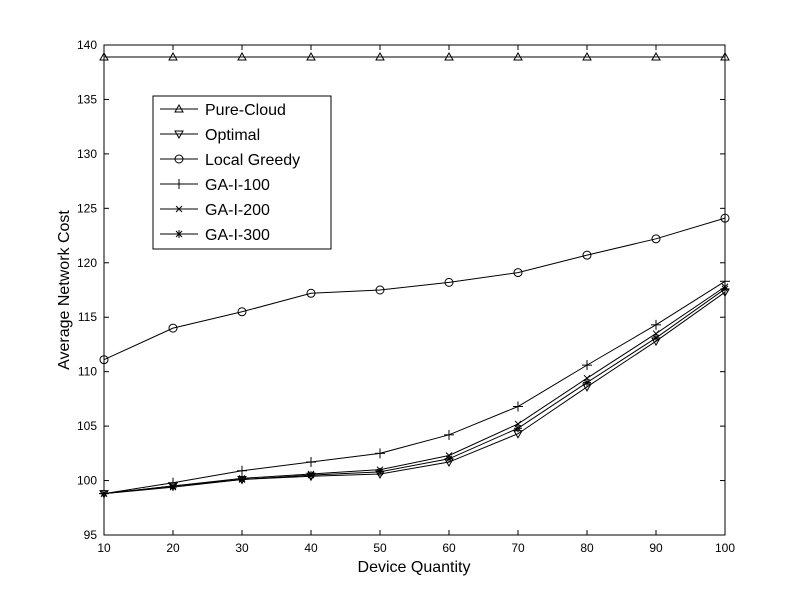  I want to click on legend-item: GA-I-300, so click(215, 235).